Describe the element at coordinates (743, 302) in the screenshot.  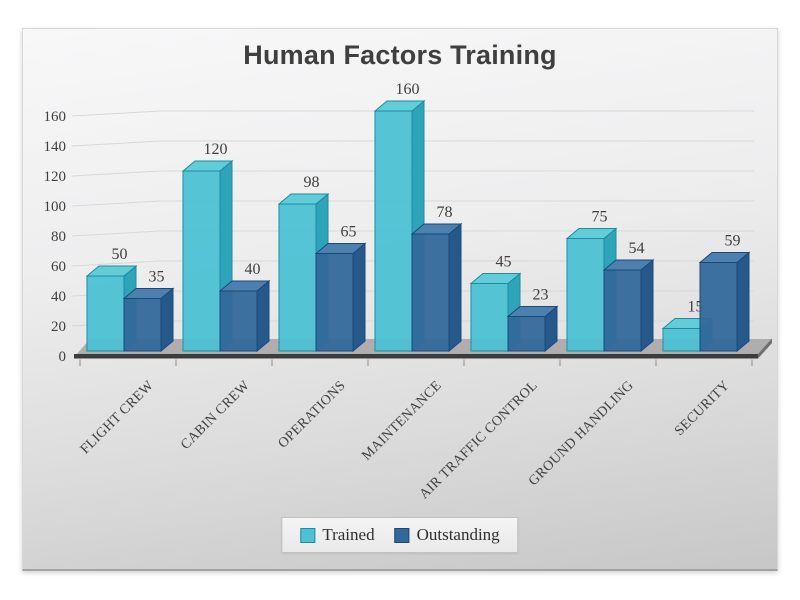
I see `bar-outstanding-security-side` at that location.